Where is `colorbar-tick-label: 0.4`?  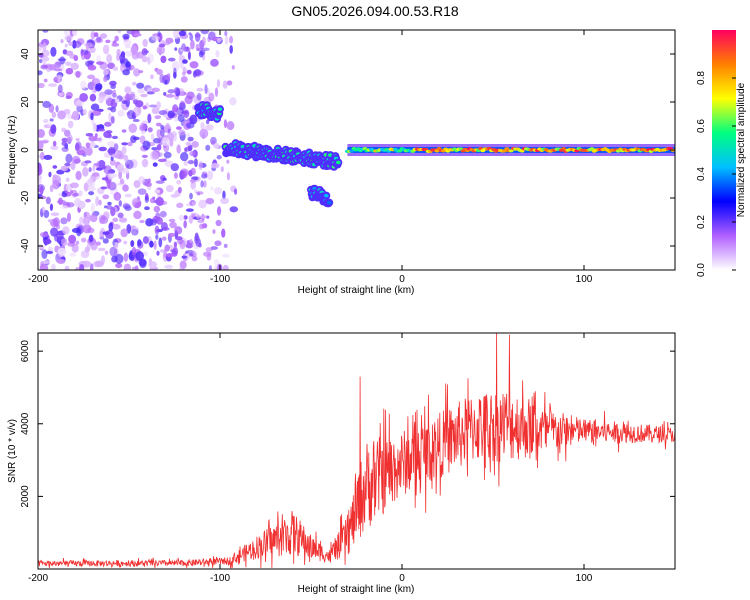
colorbar-tick-label: 0.4 is located at coordinates (701, 174).